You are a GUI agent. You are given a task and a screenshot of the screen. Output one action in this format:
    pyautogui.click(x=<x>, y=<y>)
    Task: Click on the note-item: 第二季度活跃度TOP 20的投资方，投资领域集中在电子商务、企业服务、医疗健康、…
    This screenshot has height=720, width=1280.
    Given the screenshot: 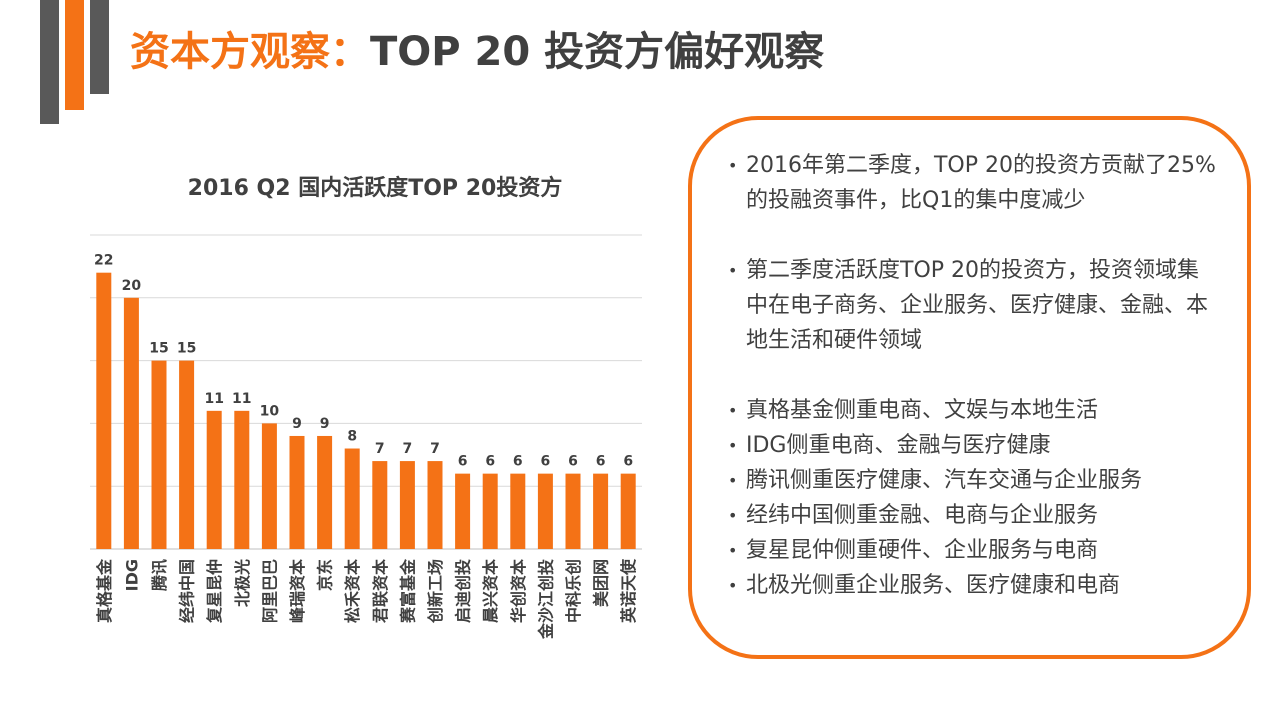 What is the action you would take?
    pyautogui.click(x=973, y=305)
    